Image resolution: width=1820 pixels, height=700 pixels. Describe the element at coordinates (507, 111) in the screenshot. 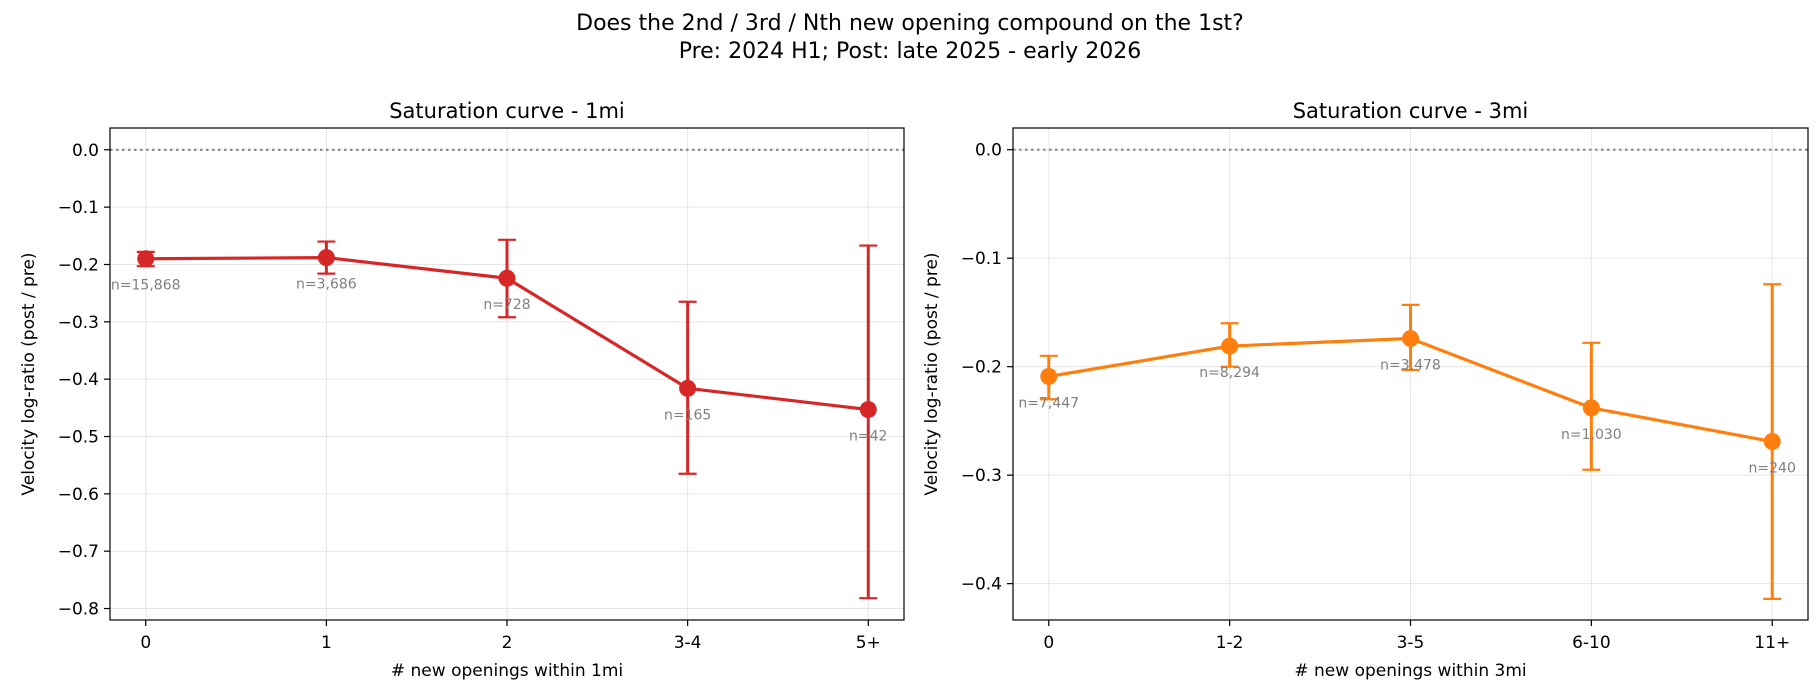

I see `chart-title: Saturation curve - 1mi` at that location.